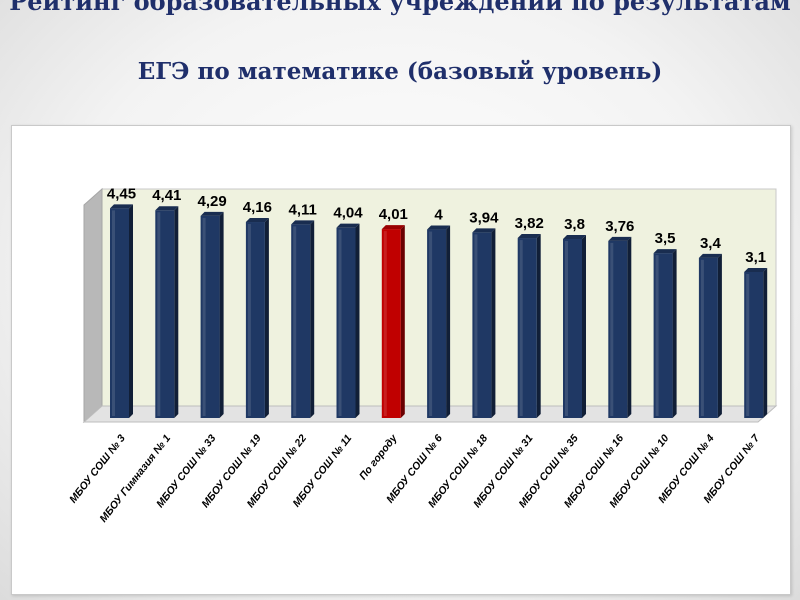 The height and width of the screenshot is (600, 800). Describe the element at coordinates (166, 195) in the screenshot. I see `data-label: 4,41` at that location.